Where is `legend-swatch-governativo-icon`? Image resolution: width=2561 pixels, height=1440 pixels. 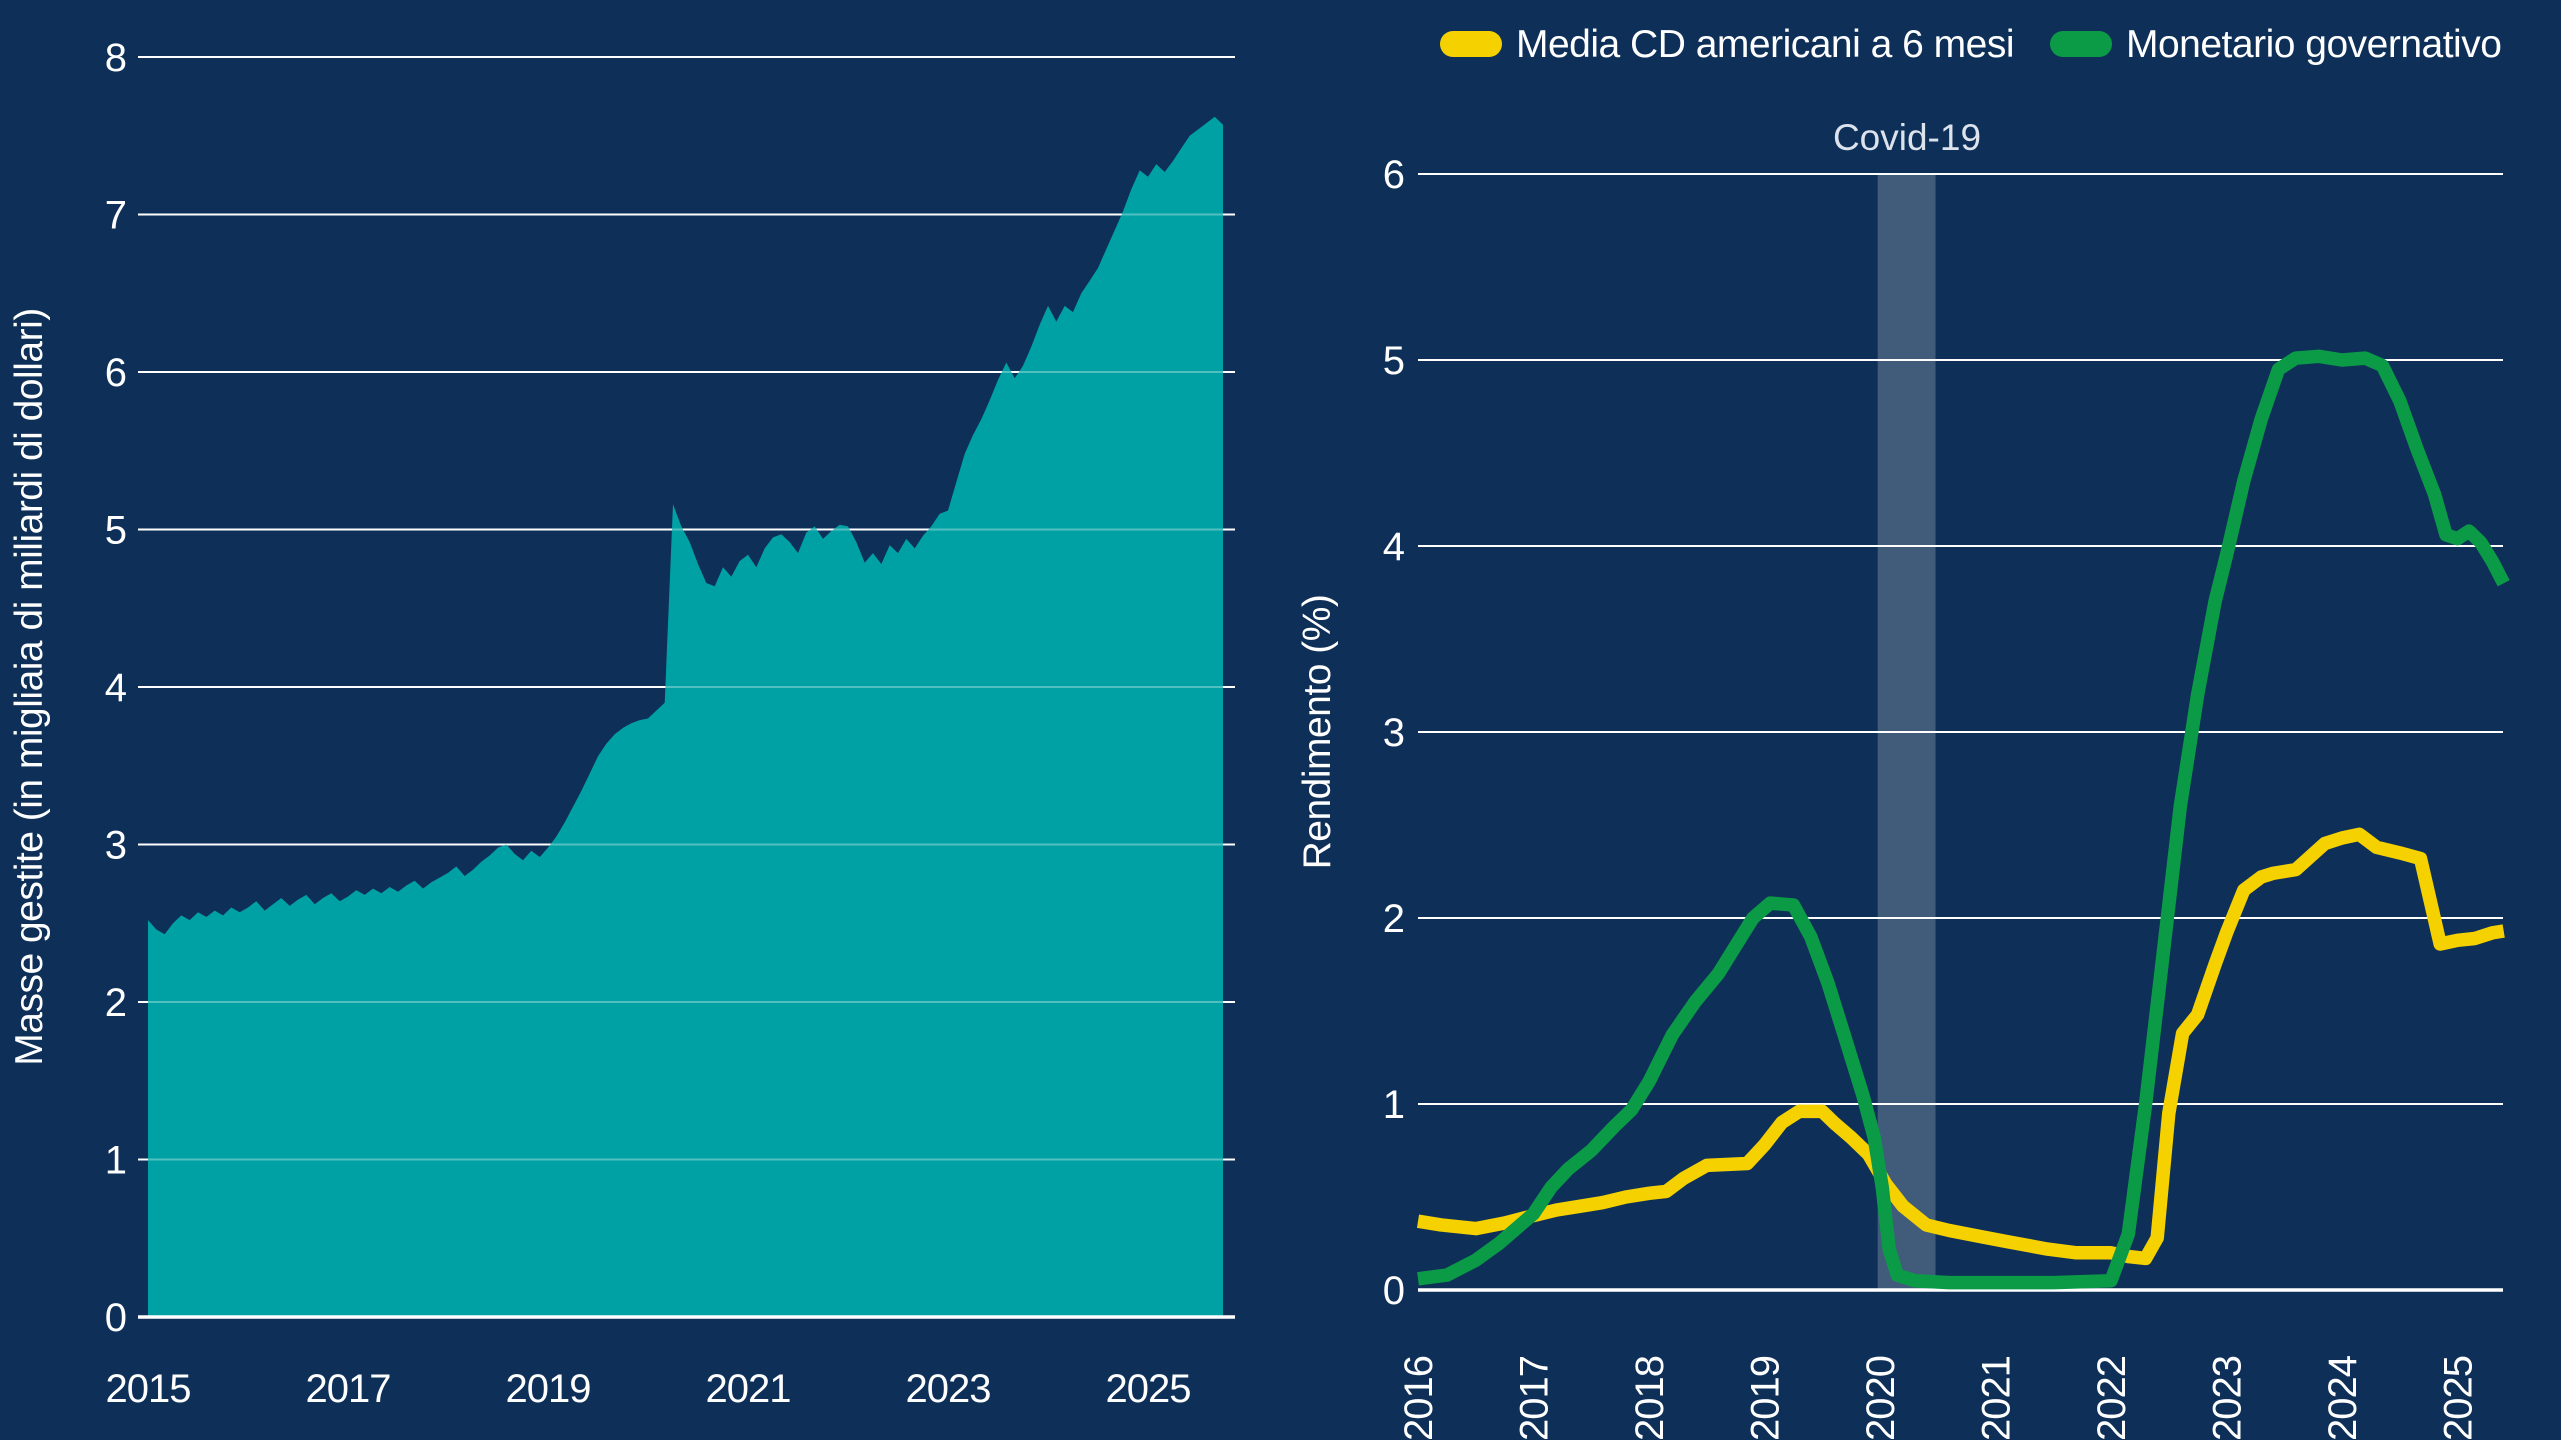
legend-swatch-governativo-icon is located at coordinates (2081, 44).